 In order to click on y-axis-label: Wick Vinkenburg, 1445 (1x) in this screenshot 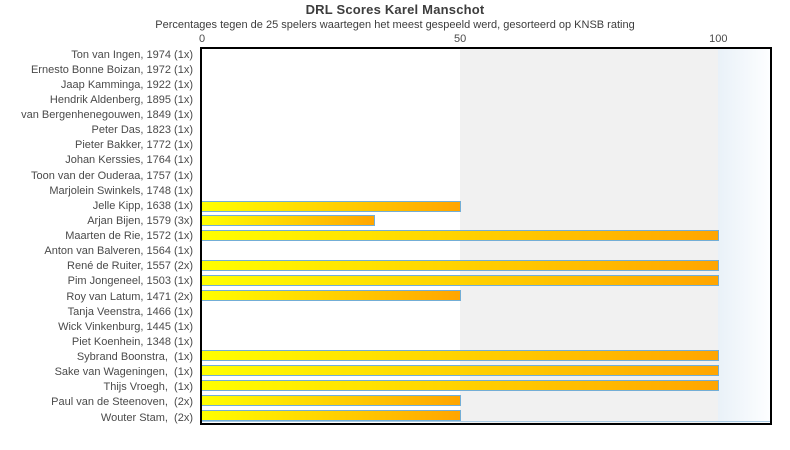, I will do `click(125, 326)`.